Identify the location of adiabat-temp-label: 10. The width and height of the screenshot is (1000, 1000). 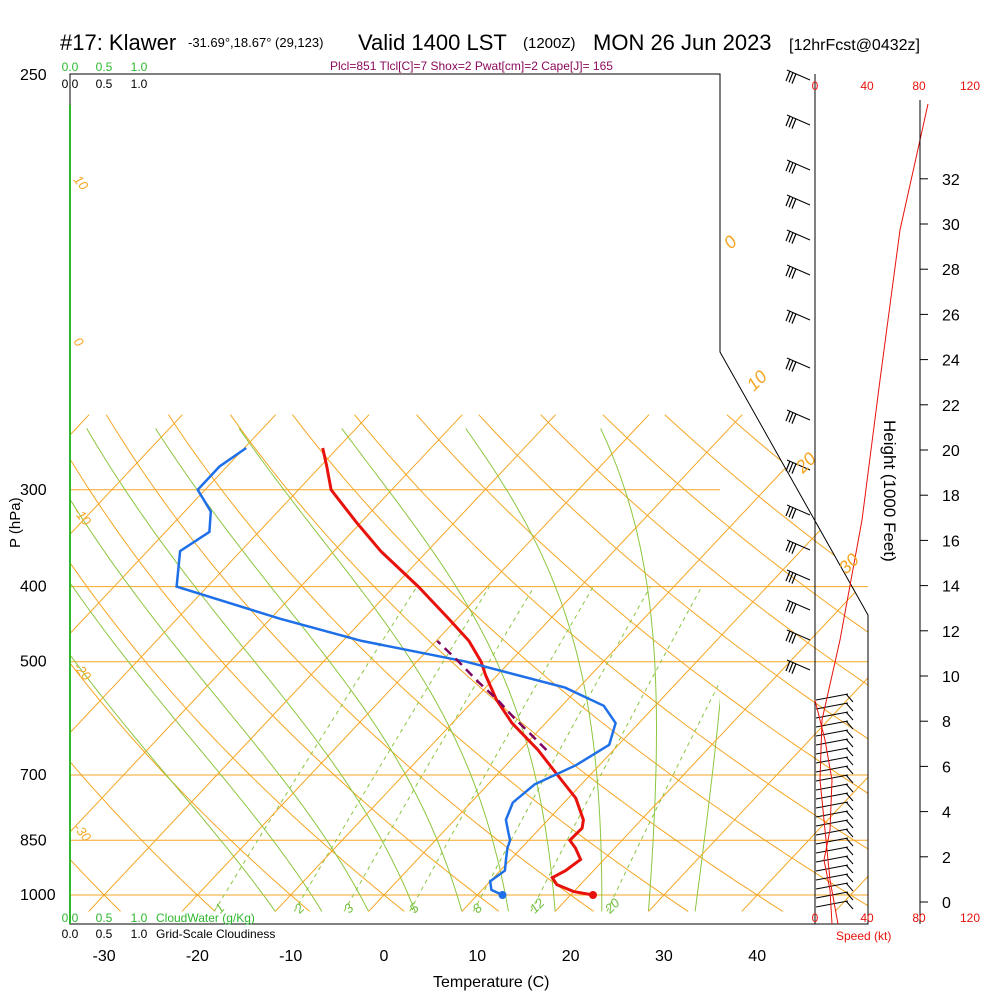
(757, 381).